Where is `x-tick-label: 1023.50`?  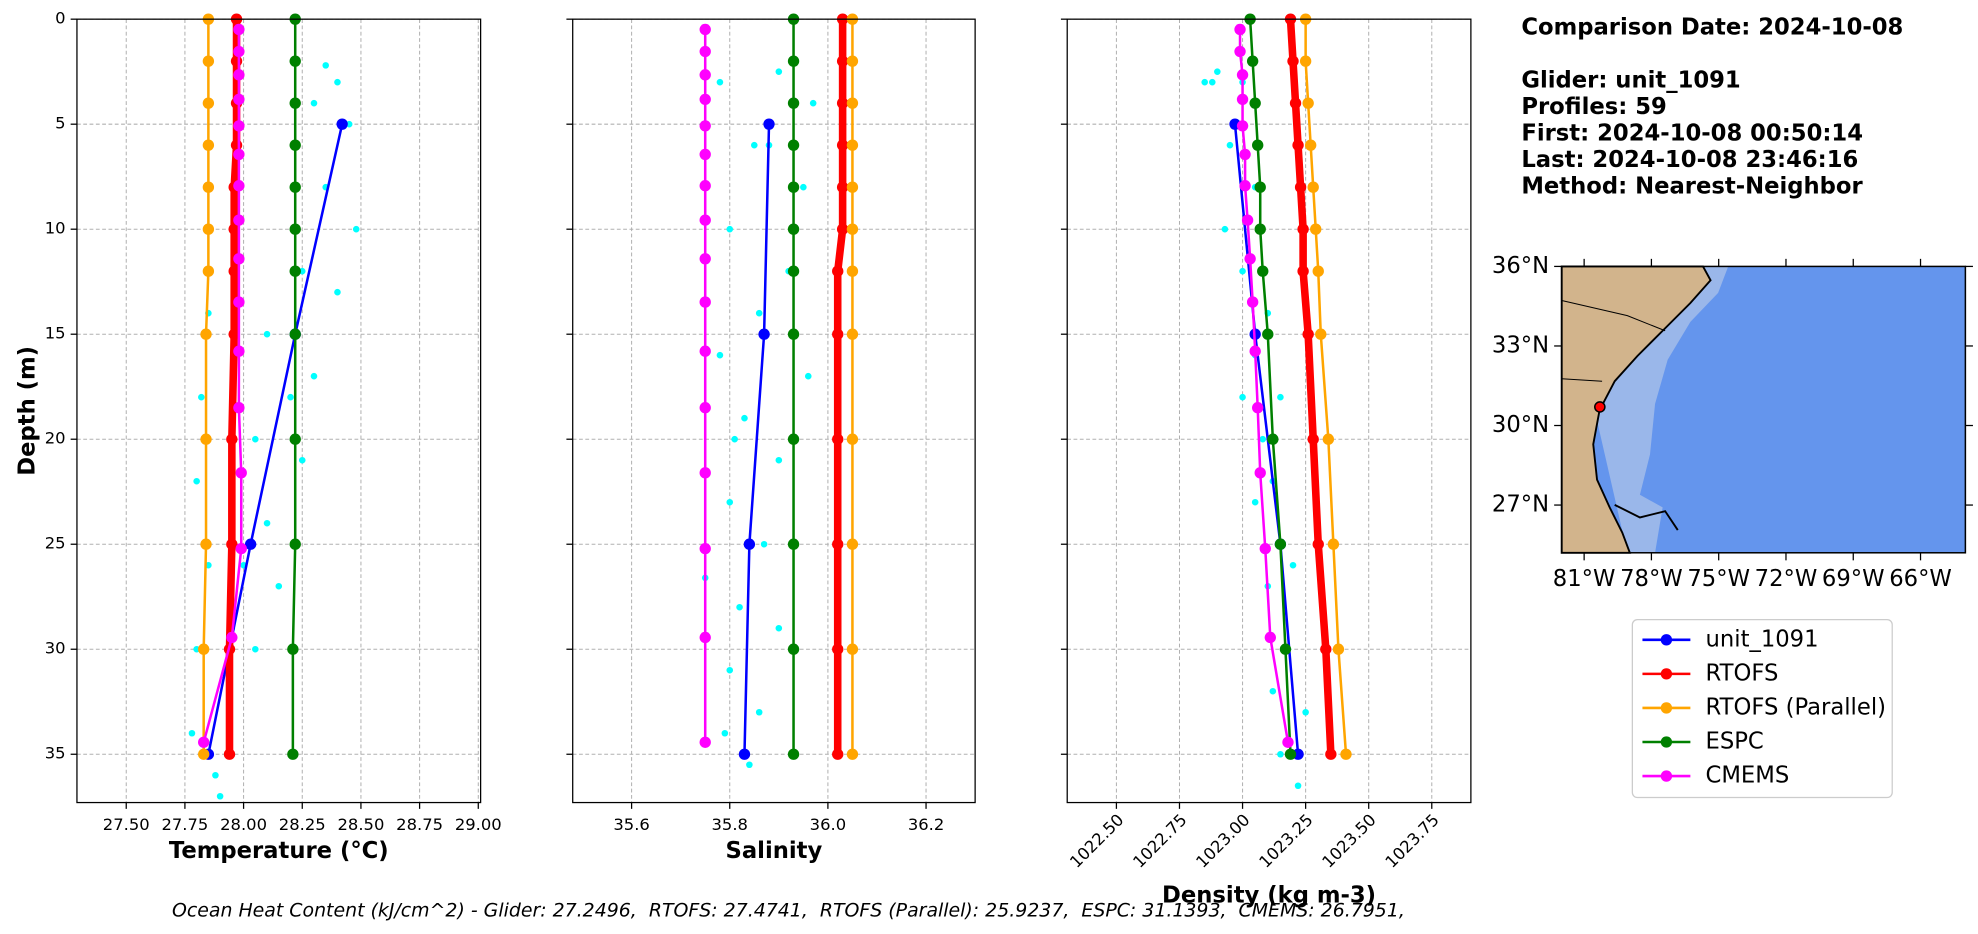
x-tick-label: 1023.50 is located at coordinates (1348, 840).